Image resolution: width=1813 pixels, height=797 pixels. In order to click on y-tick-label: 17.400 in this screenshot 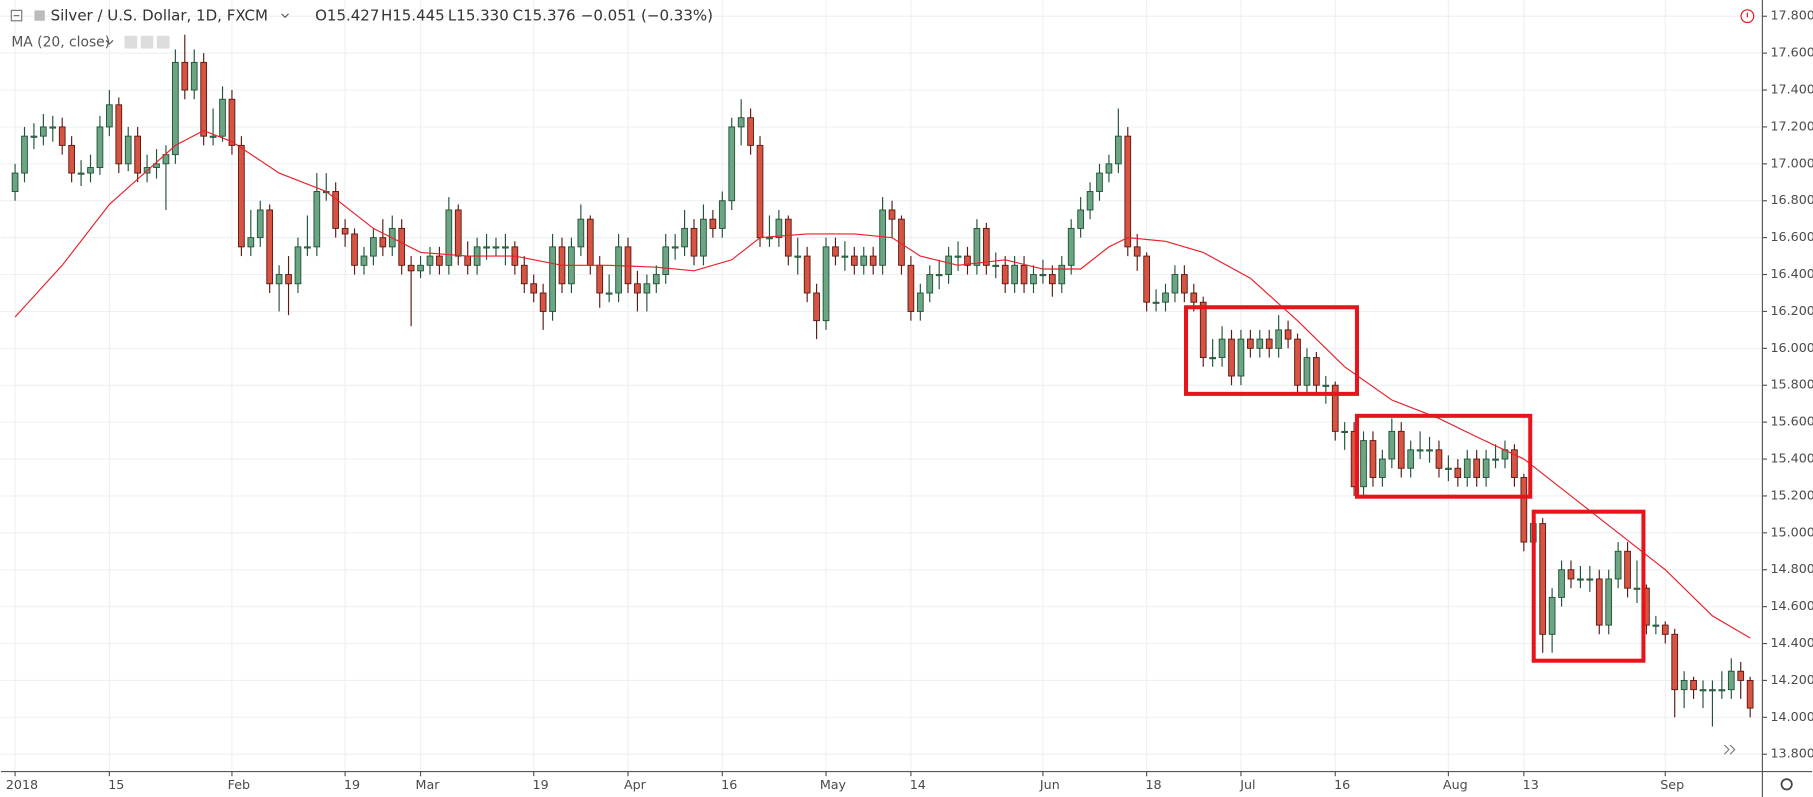, I will do `click(1791, 89)`.